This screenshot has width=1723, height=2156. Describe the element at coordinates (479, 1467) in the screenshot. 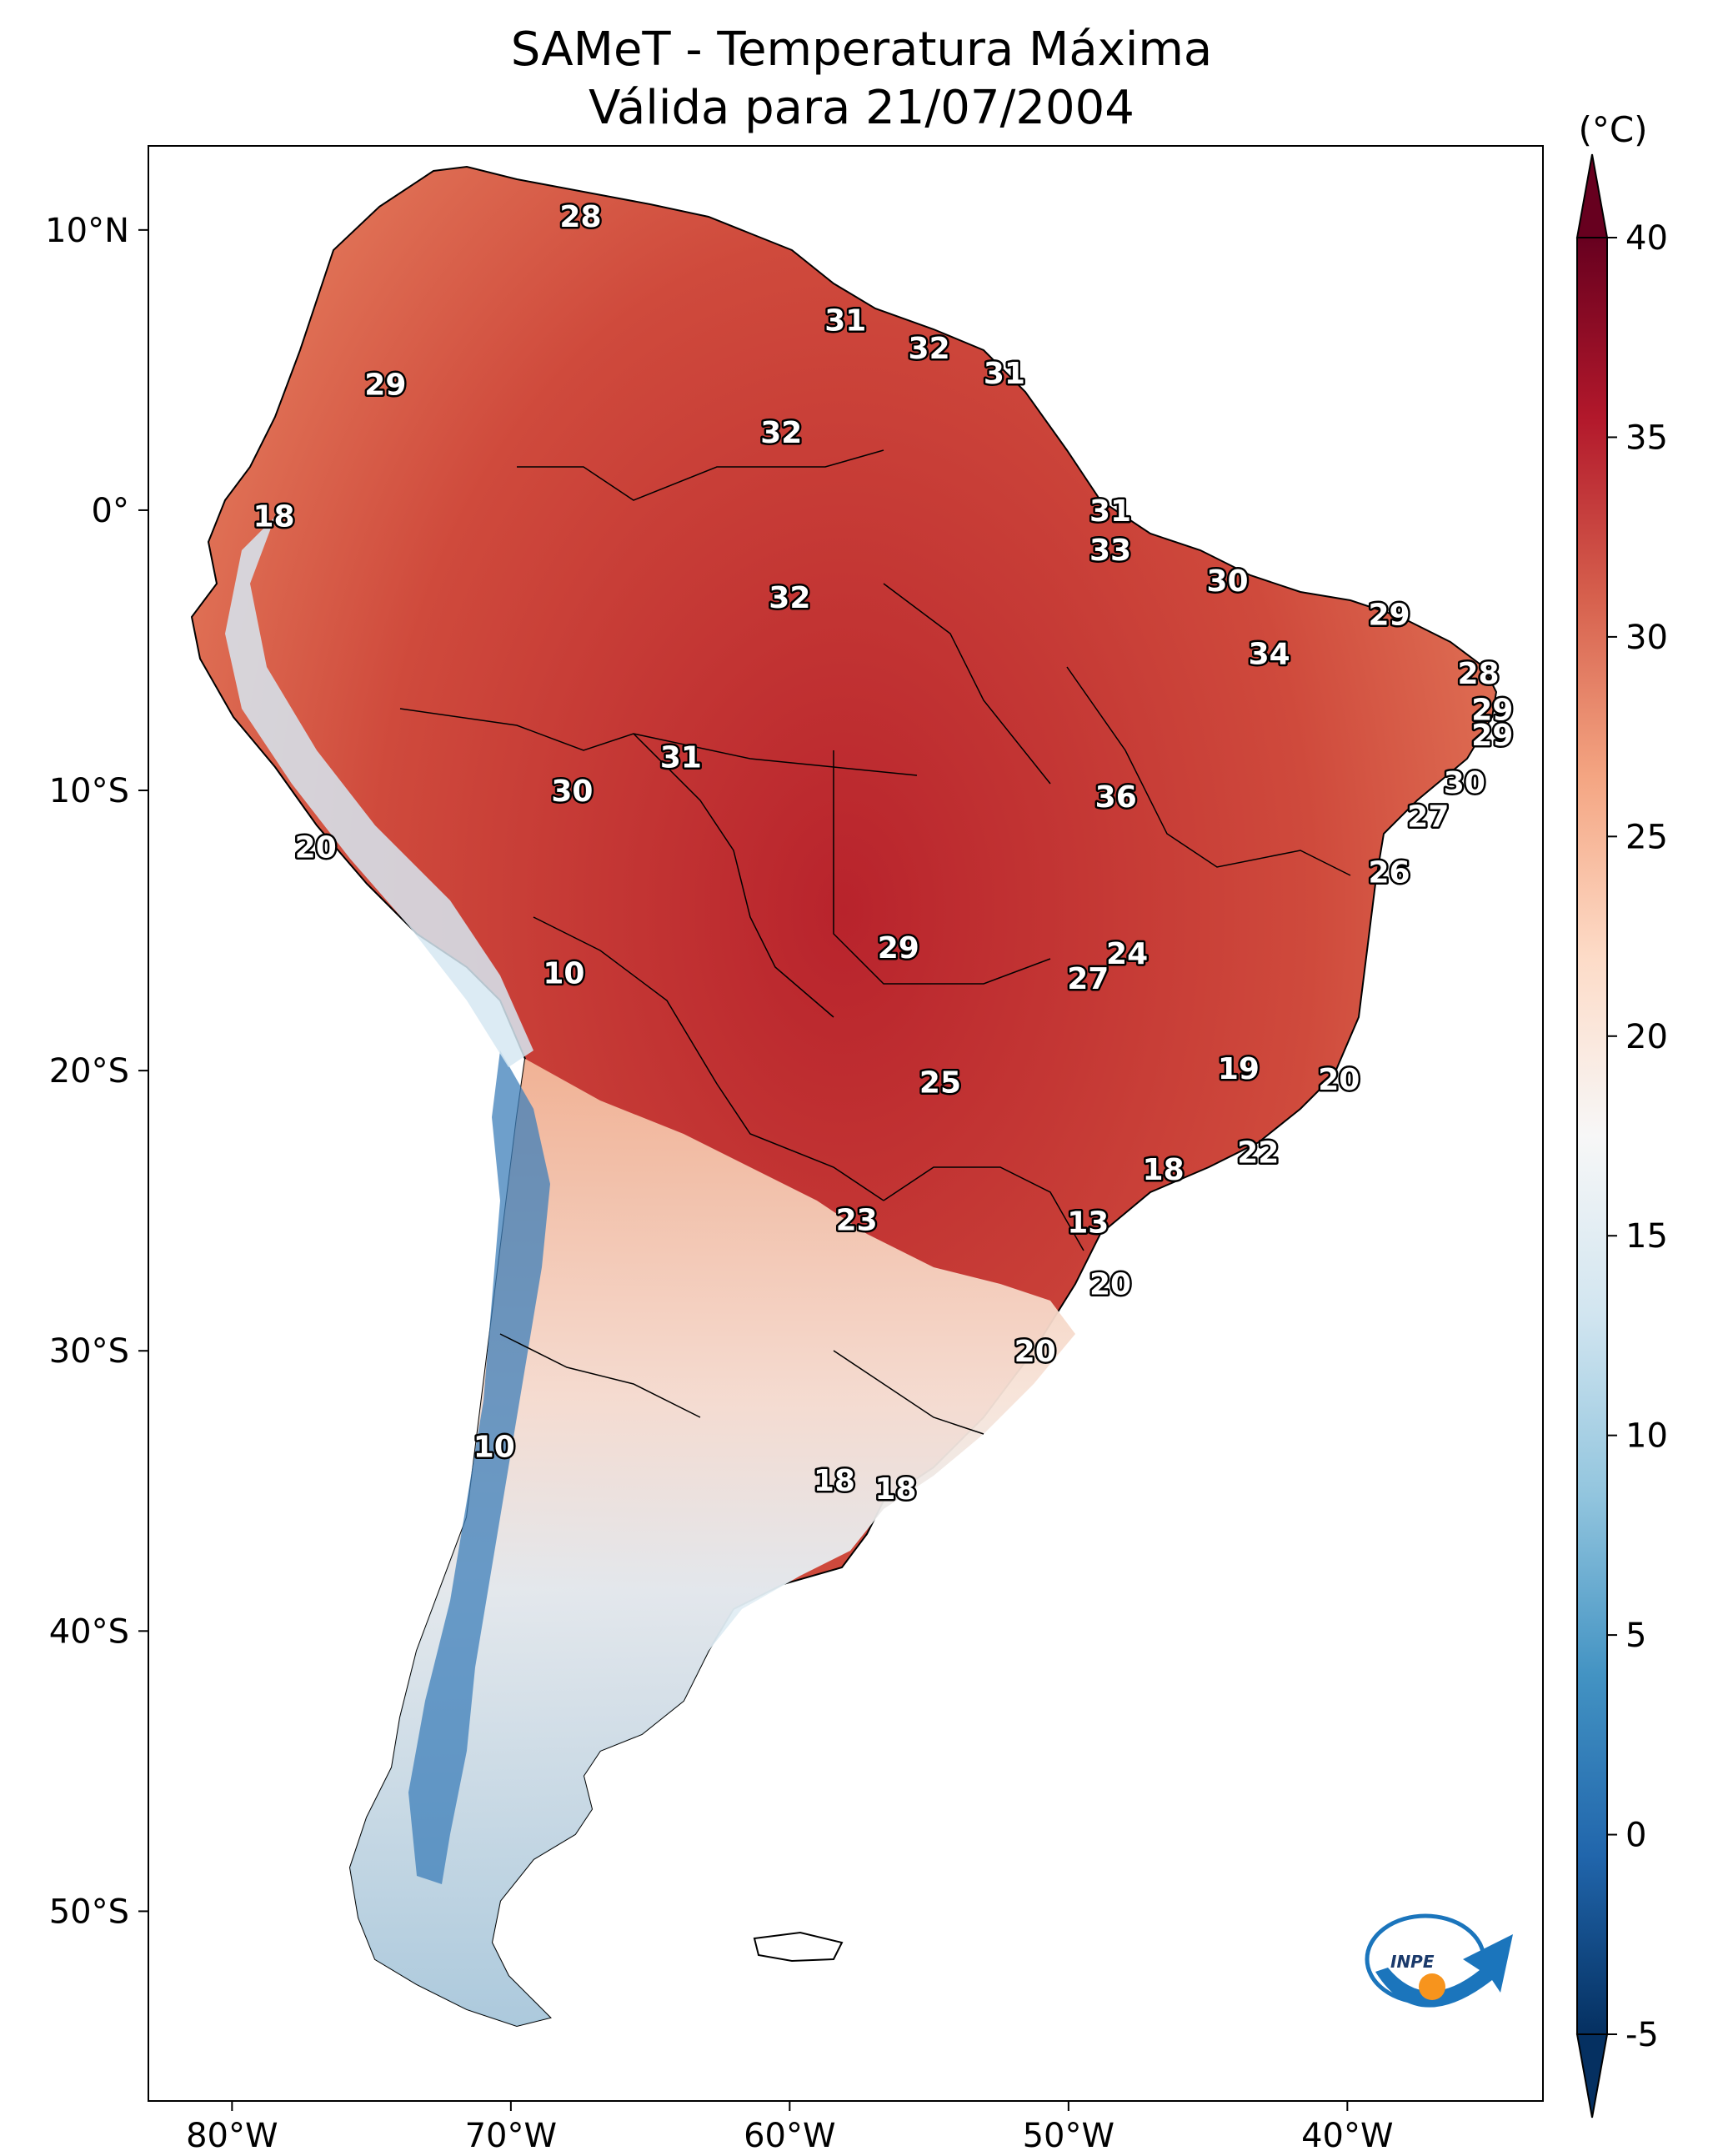

I see `andes-cold-band` at that location.